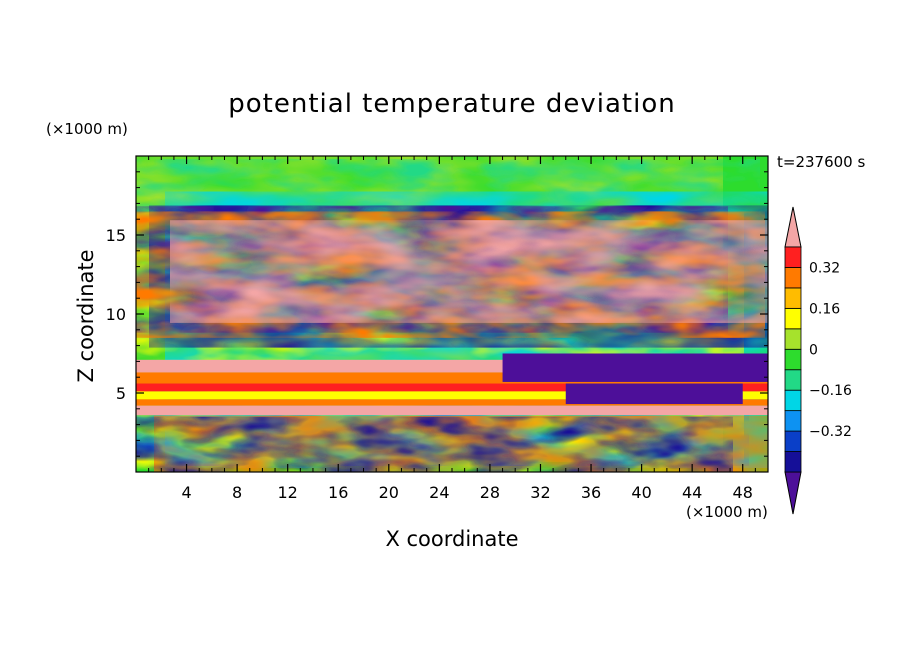 Image resolution: width=904 pixels, height=654 pixels. I want to click on colorbar-tick-label: 0, so click(813, 350).